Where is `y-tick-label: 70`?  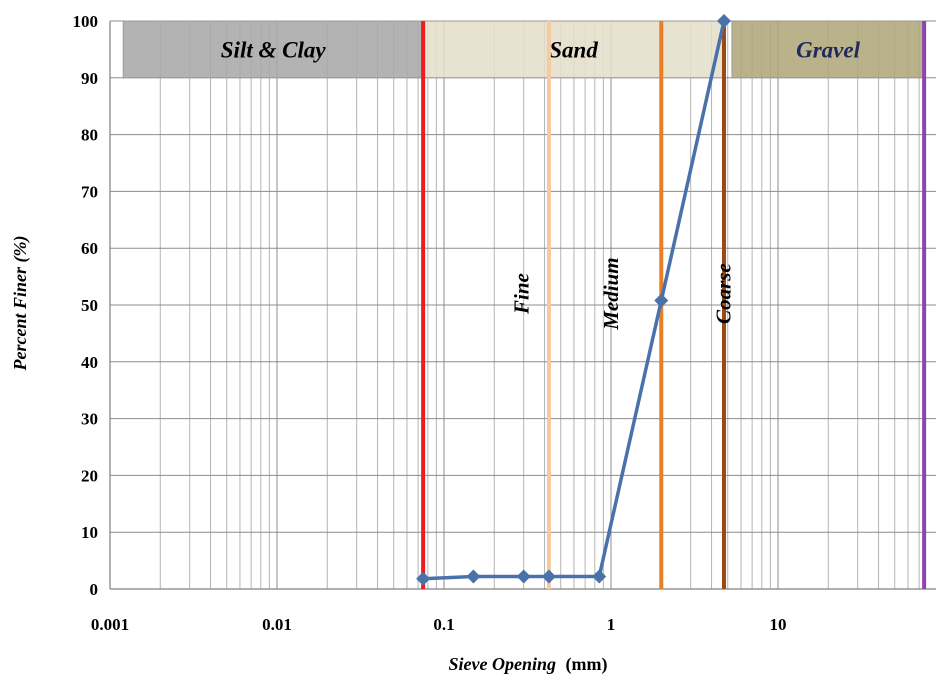
y-tick-label: 70 is located at coordinates (89, 191).